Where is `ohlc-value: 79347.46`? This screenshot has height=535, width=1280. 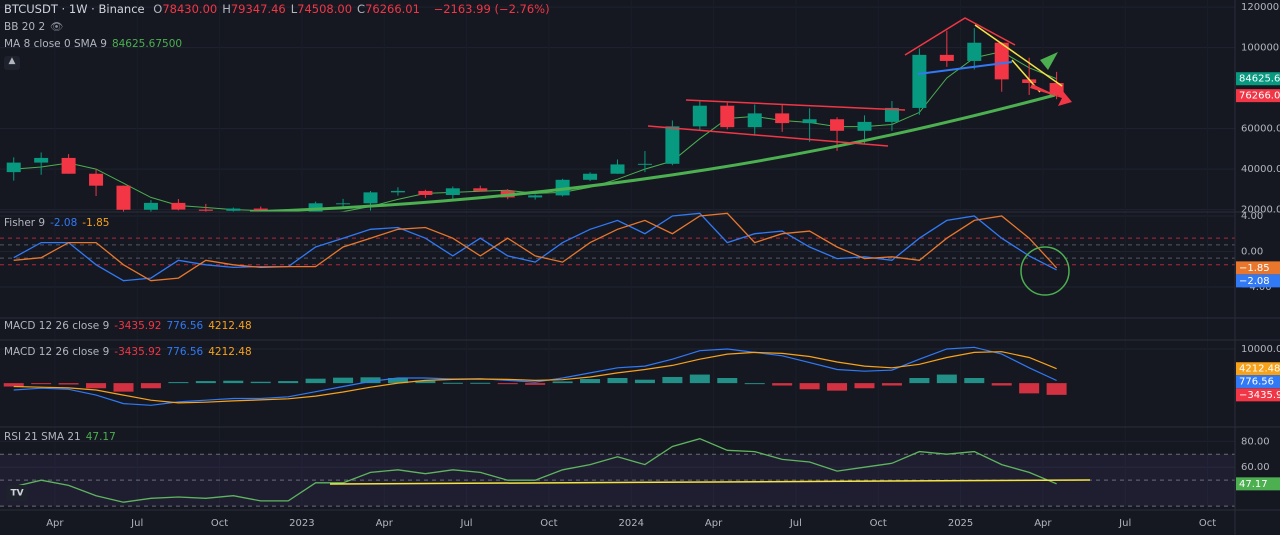
ohlc-value: 79347.46 is located at coordinates (258, 9).